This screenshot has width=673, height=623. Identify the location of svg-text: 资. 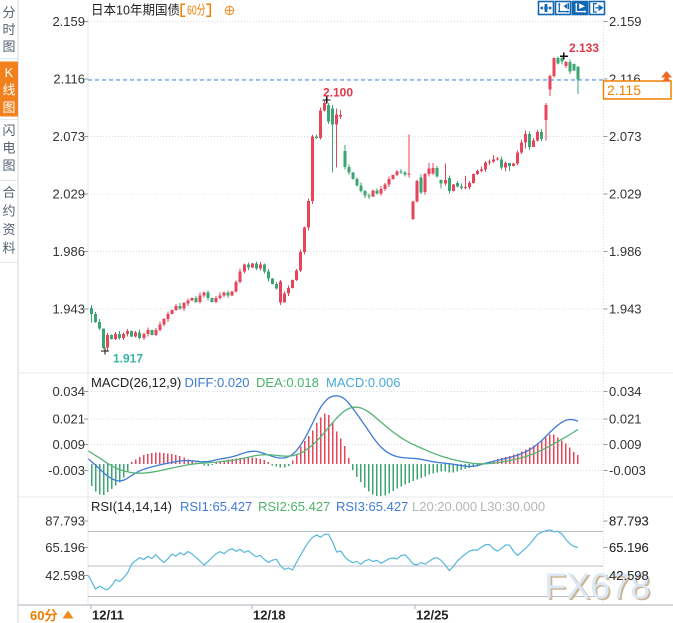
(8, 229).